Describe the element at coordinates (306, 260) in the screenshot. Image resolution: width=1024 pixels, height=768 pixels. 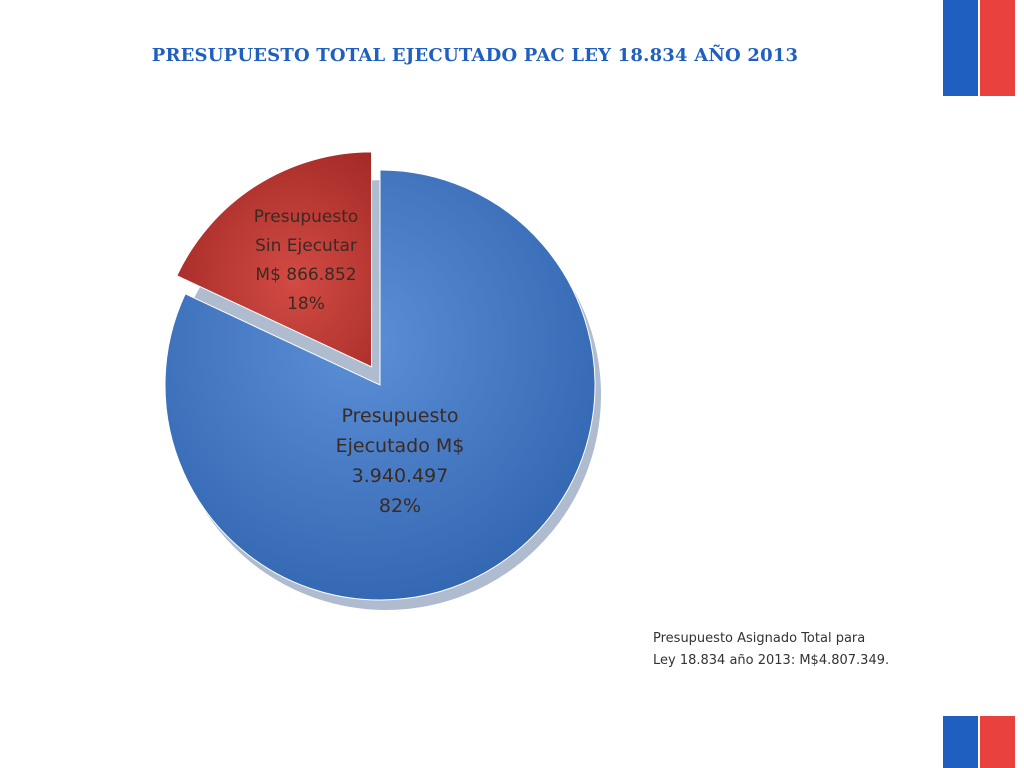
I see `pie-label-not-executed: Presupuesto Sin Ejecutar M$ 866.852 18%` at that location.